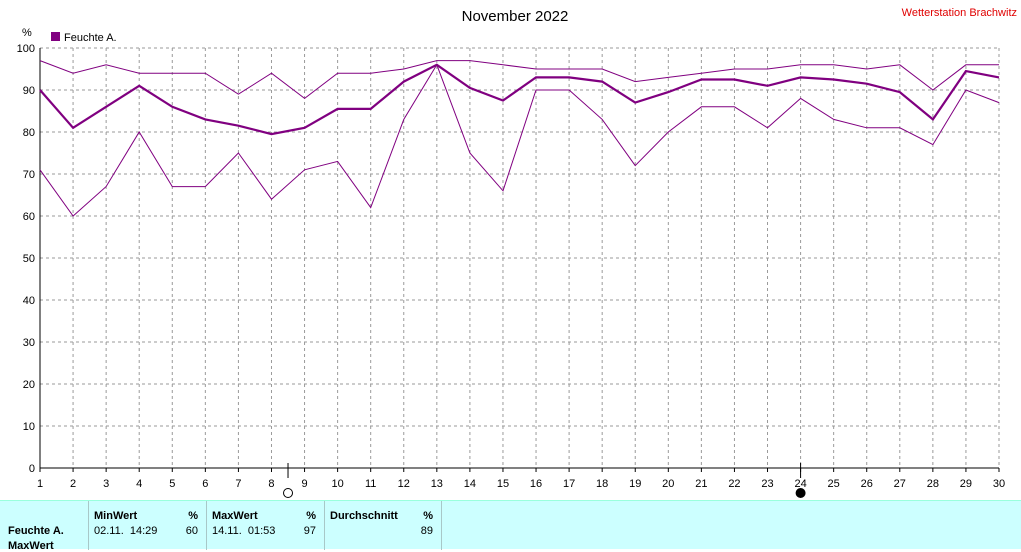 The height and width of the screenshot is (552, 1021). Describe the element at coordinates (364, 516) in the screenshot. I see `avg-header: Durchschnitt` at that location.